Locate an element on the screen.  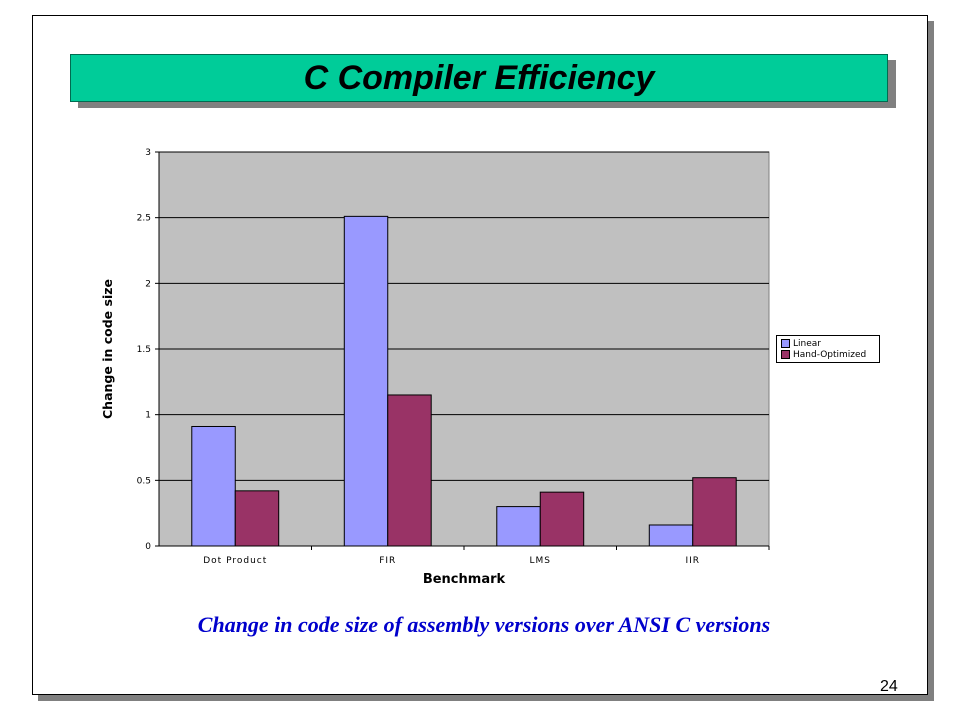
legend-label-linear: Linear is located at coordinates (807, 343).